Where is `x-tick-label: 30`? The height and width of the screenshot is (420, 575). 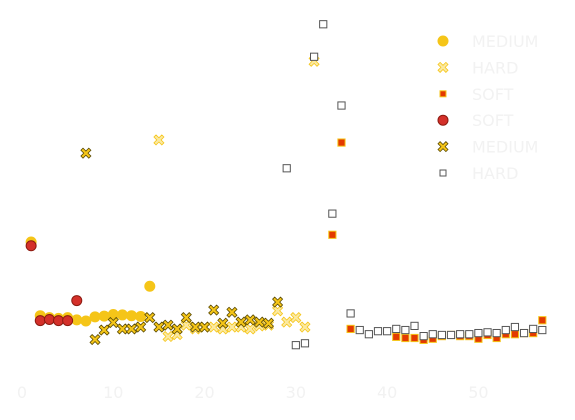 x-tick-label: 30 is located at coordinates (296, 392).